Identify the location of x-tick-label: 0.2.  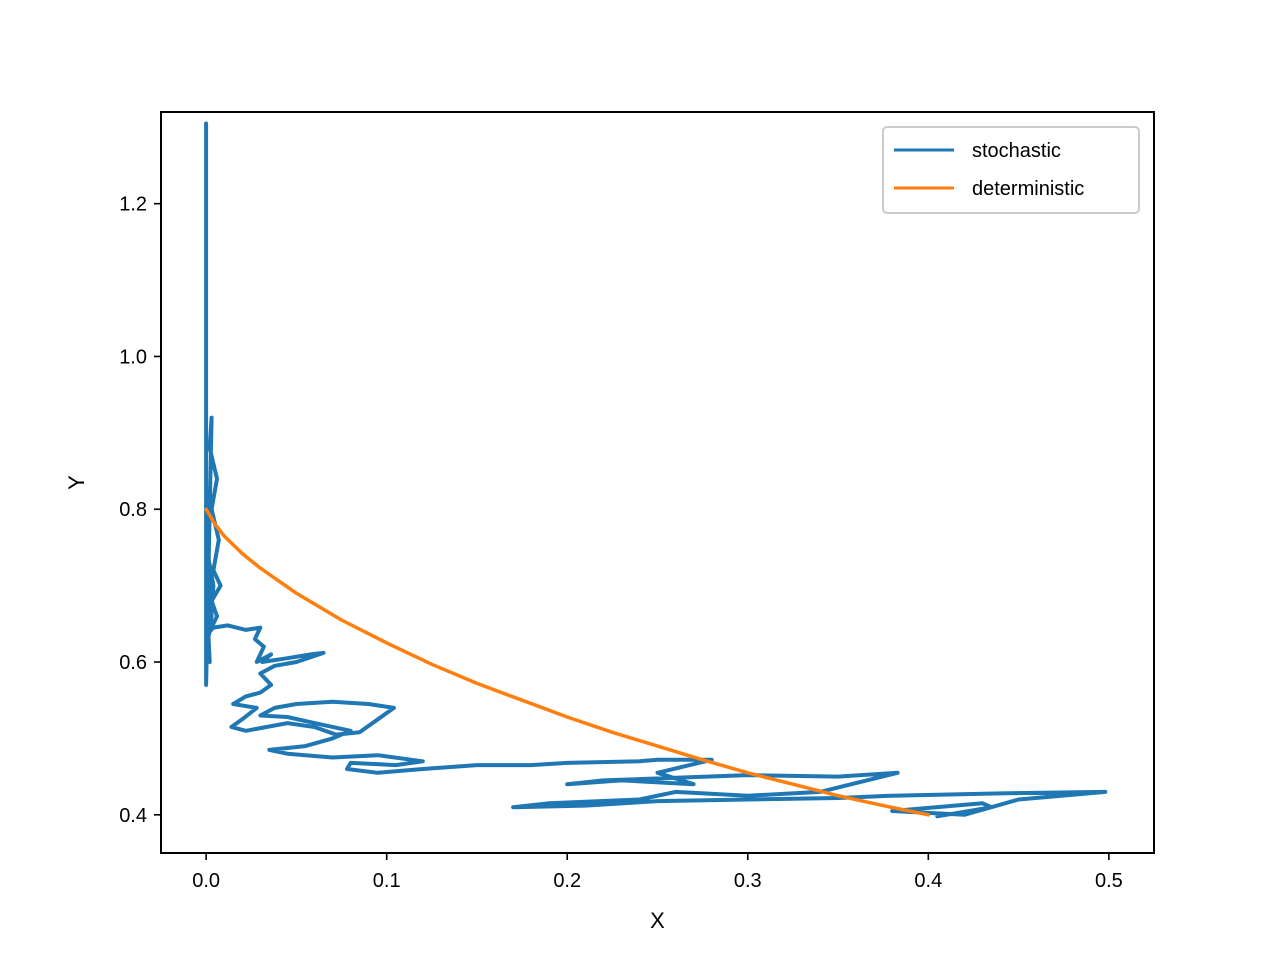
(567, 881).